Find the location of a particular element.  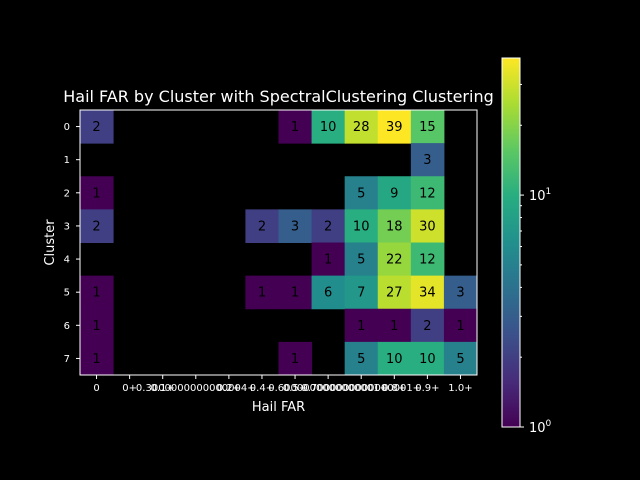

y-tick-label: 4 is located at coordinates (67, 260).